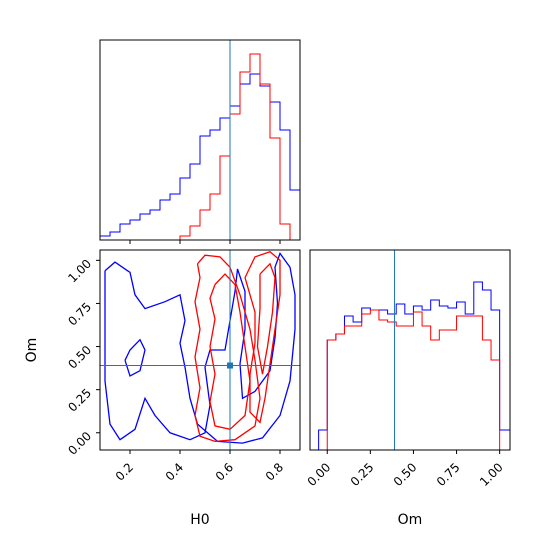 The height and width of the screenshot is (550, 550). What do you see at coordinates (448, 474) in the screenshot?
I see `om-xtick-label-4: 0.75` at bounding box center [448, 474].